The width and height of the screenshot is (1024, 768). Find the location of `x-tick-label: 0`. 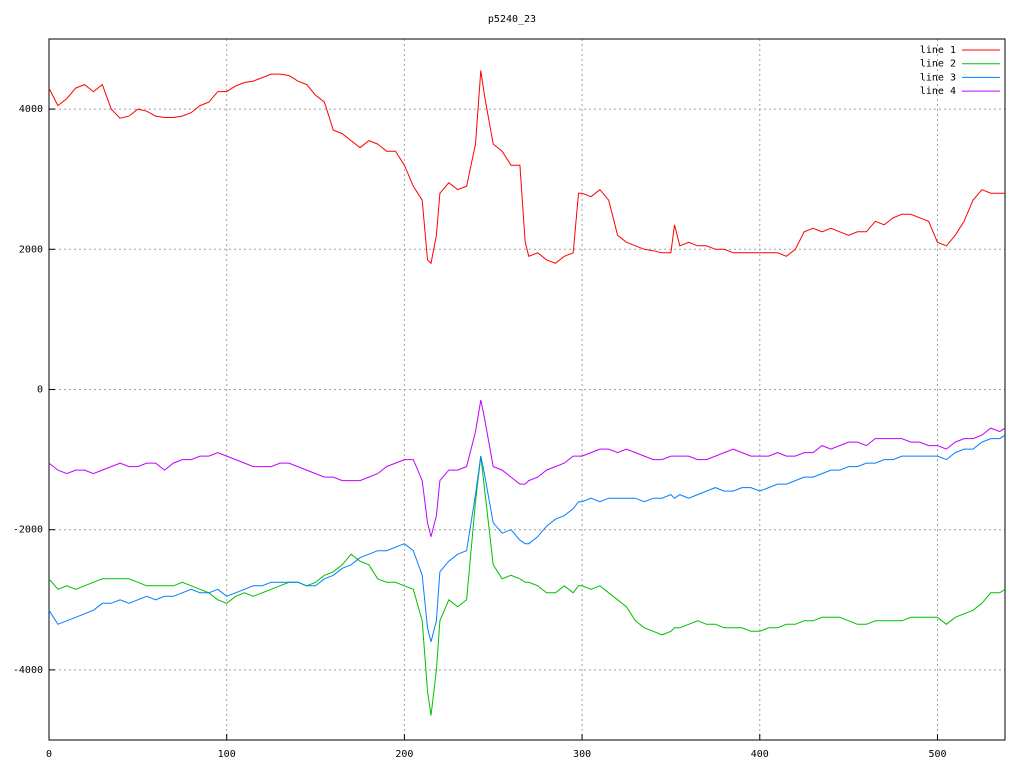

x-tick-label: 0 is located at coordinates (49, 754).